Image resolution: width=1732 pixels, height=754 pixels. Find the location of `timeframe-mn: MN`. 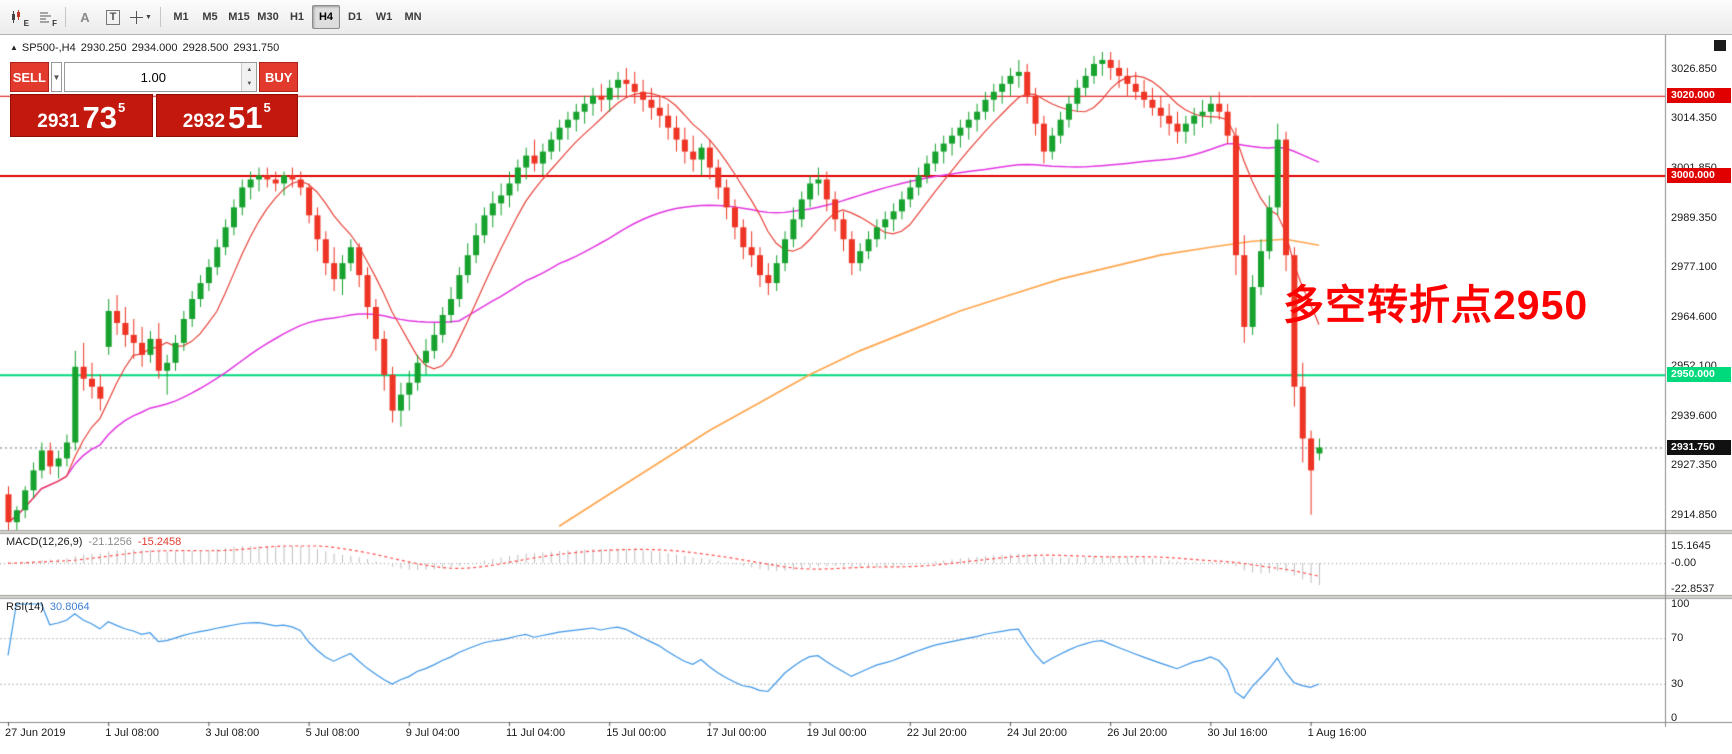

timeframe-mn: MN is located at coordinates (413, 17).